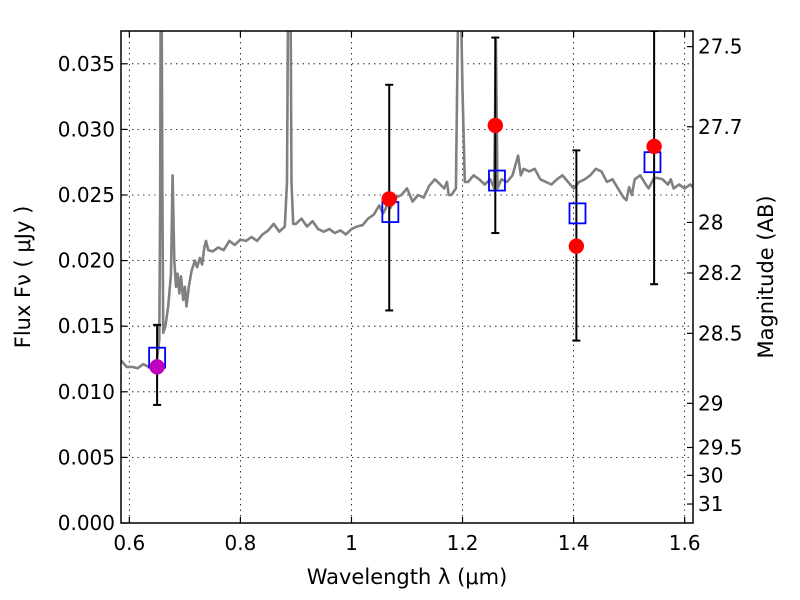 This screenshot has height=600, width=800. What do you see at coordinates (720, 47) in the screenshot?
I see `right-y-tick-label: 27.5` at bounding box center [720, 47].